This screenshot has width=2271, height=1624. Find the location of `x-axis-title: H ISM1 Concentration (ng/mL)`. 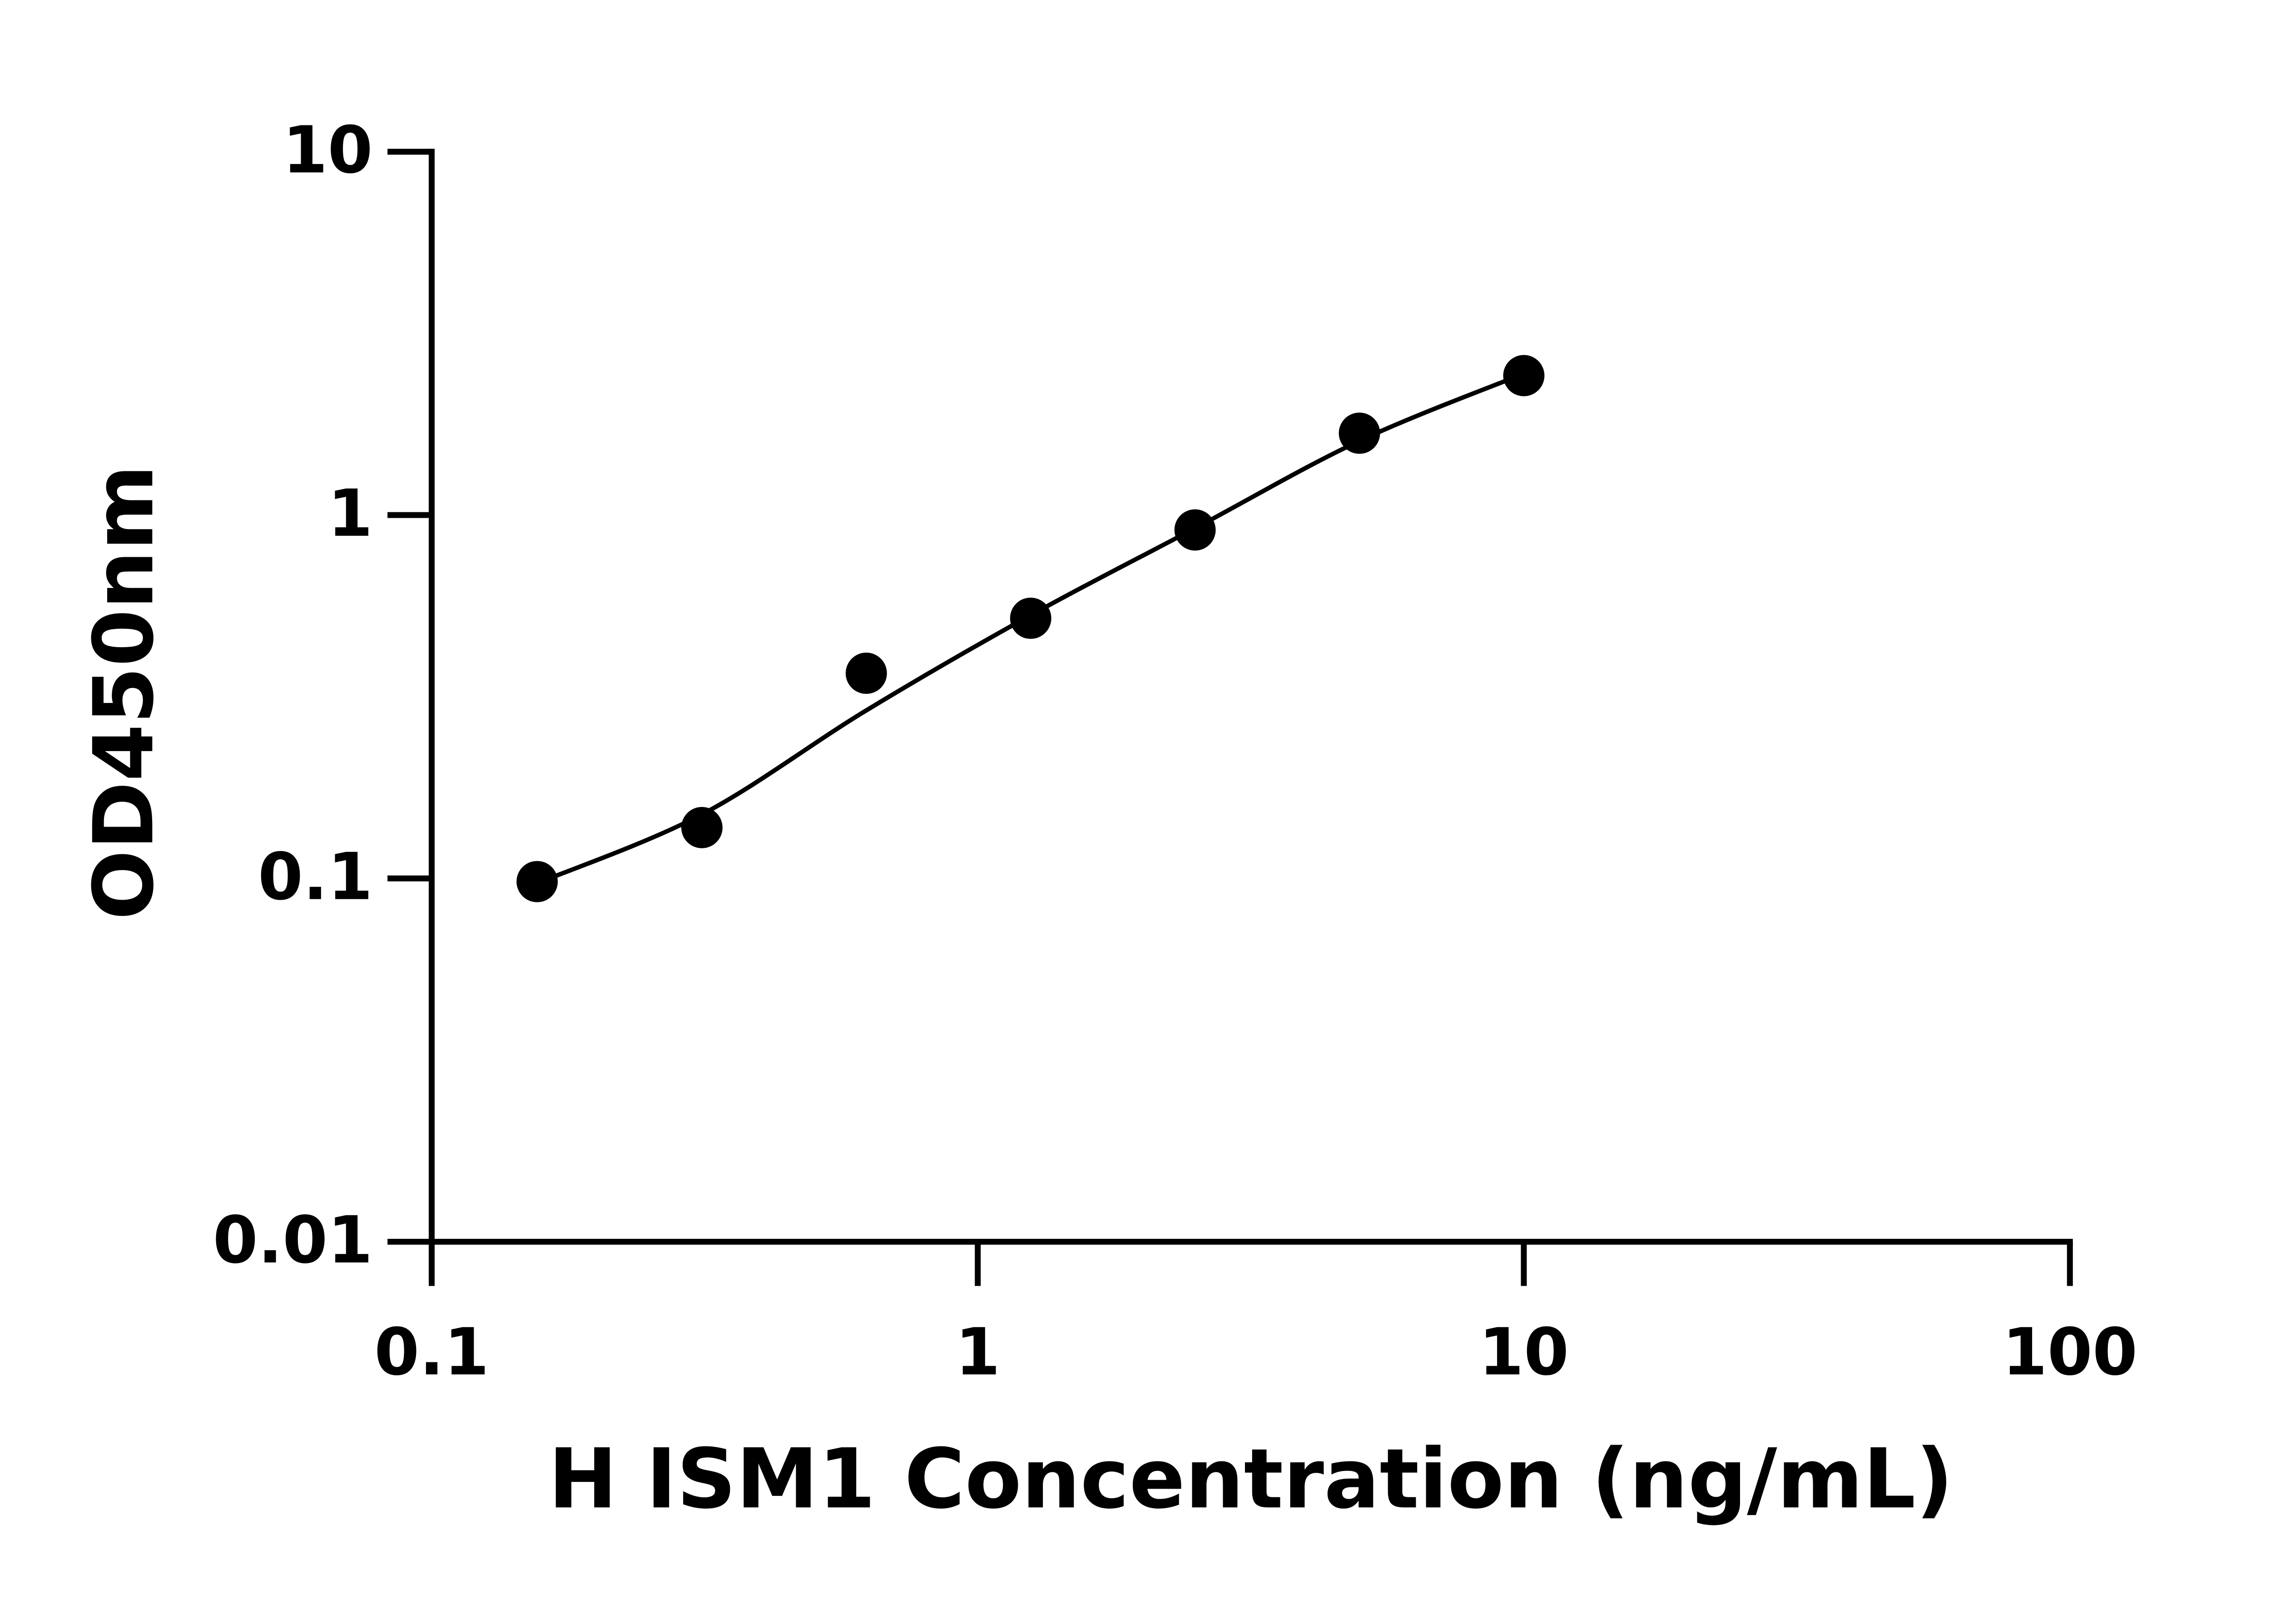

x-axis-title: H ISM1 Concentration (ng/mL) is located at coordinates (1250, 1479).